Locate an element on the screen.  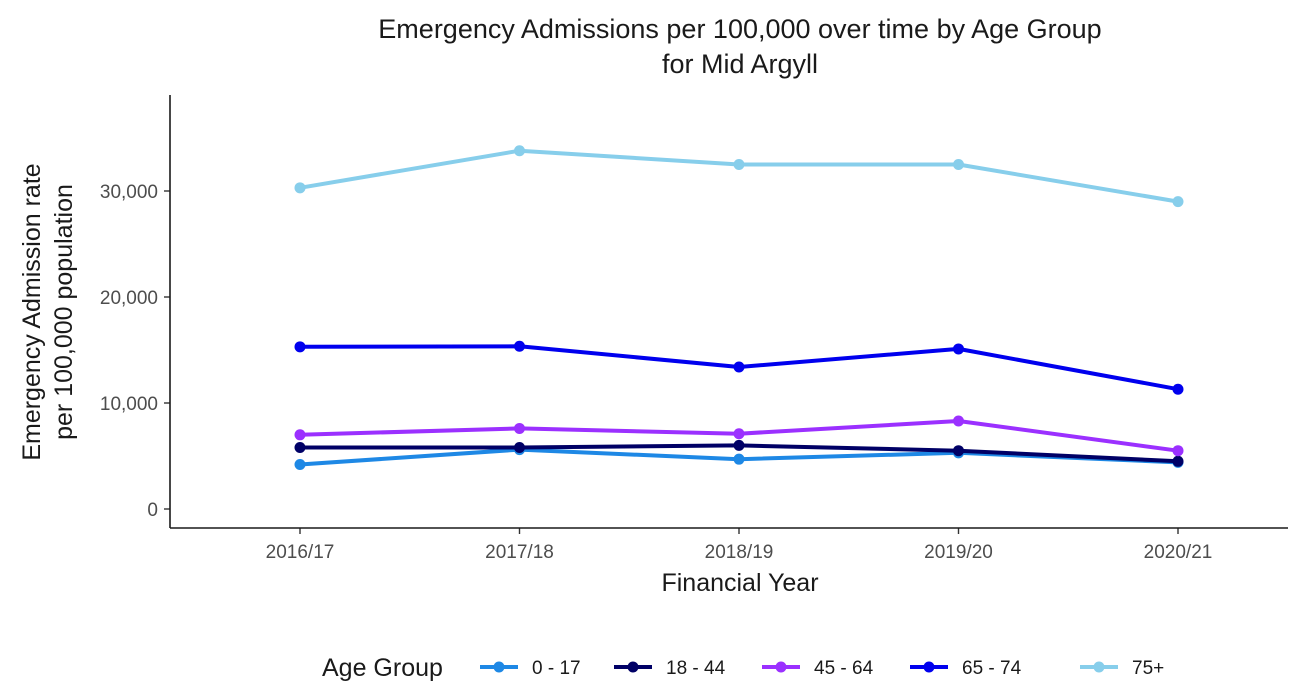
legend-item: 65 - 74 is located at coordinates (966, 668).